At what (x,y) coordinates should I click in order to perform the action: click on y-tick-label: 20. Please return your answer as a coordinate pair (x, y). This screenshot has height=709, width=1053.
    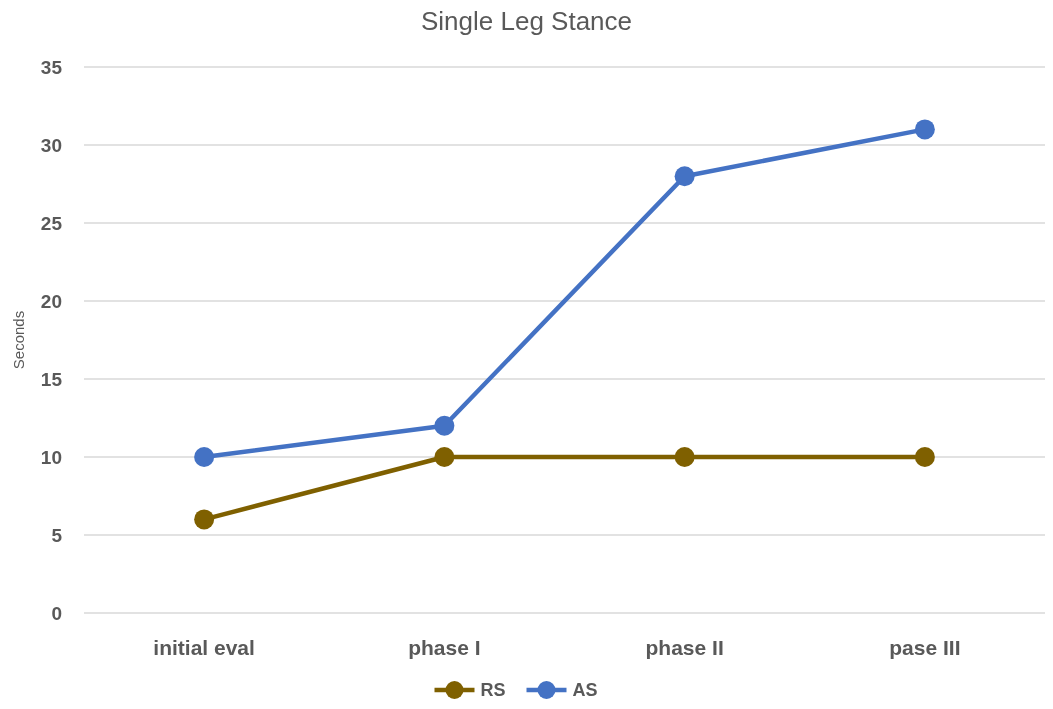
    Looking at the image, I should click on (51, 301).